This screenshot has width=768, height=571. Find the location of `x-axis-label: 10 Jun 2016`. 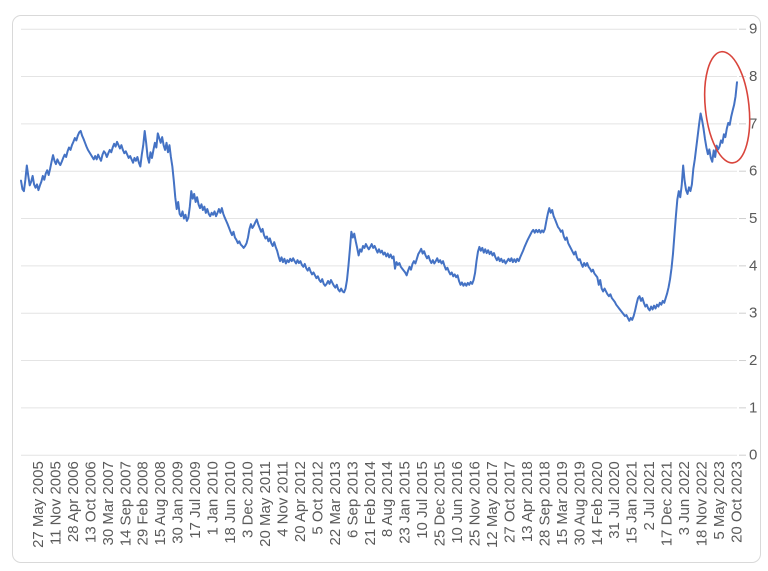

x-axis-label: 10 Jun 2016 is located at coordinates (457, 502).